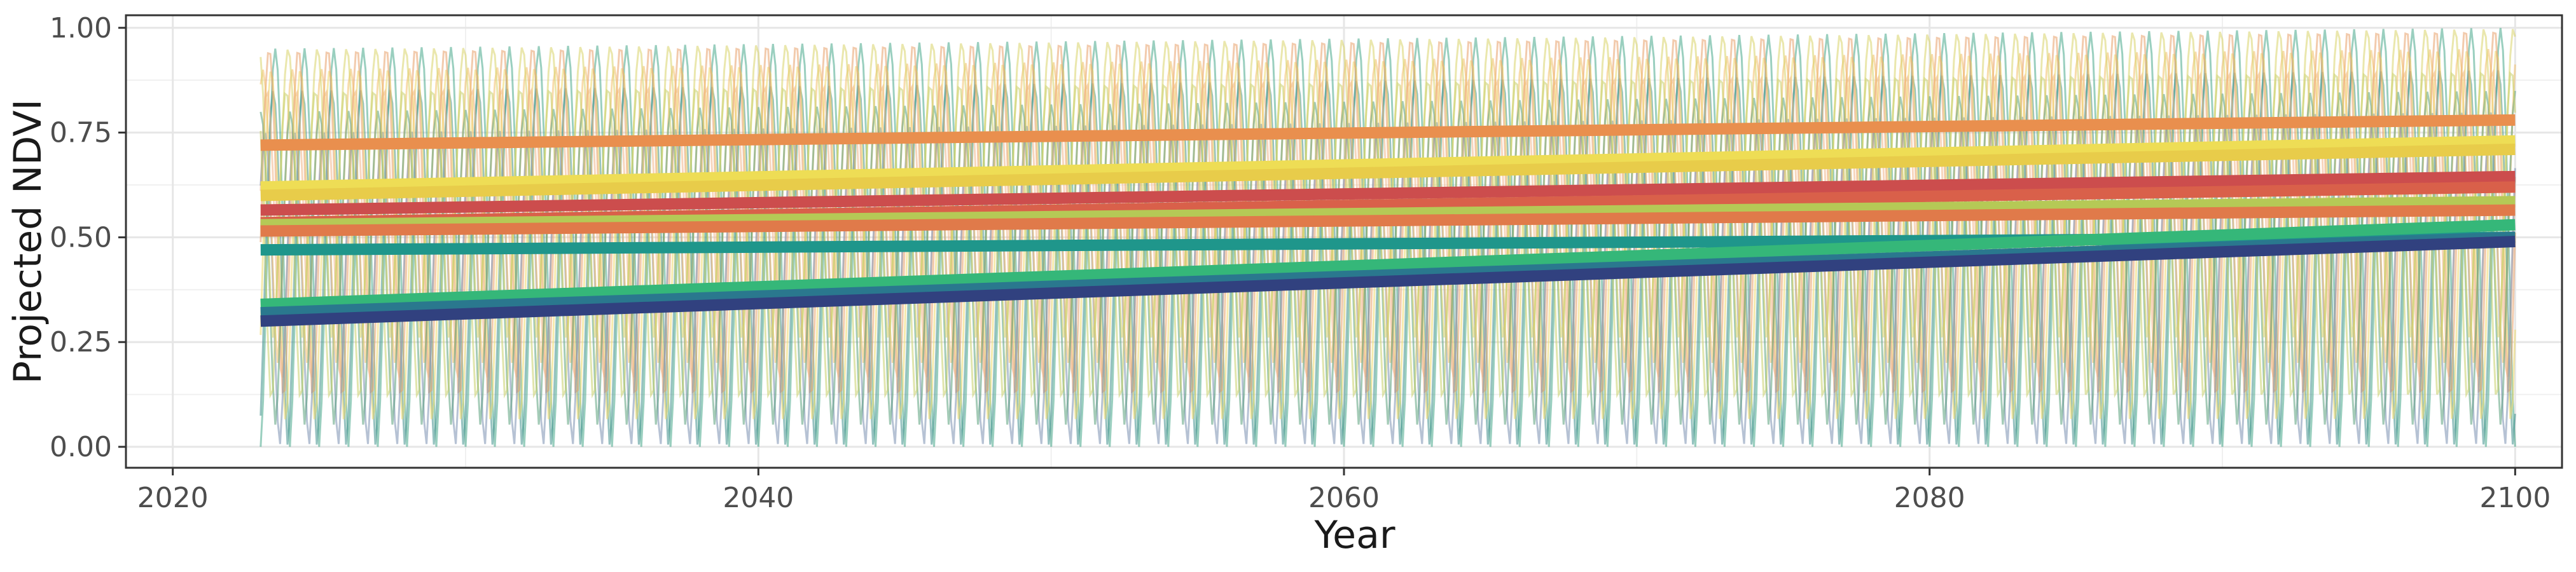 The image size is (2576, 572). What do you see at coordinates (758, 498) in the screenshot?
I see `x-tick-label: 2040` at bounding box center [758, 498].